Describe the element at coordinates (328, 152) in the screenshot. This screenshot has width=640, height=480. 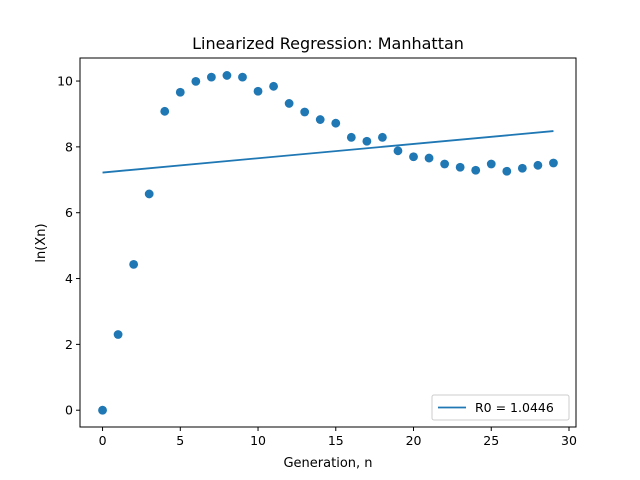
I see `regression-line` at that location.